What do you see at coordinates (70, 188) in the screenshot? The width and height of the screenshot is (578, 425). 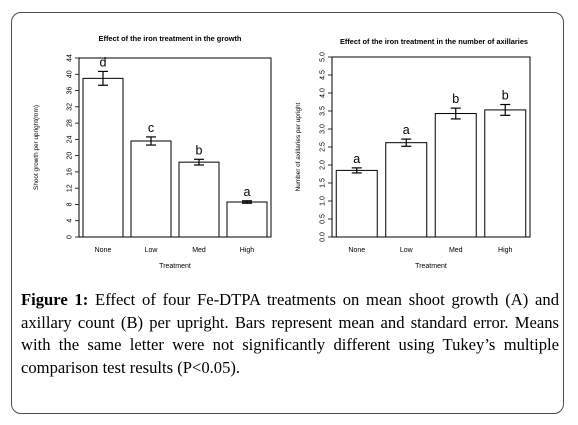 I see `chart1-y-tick-label: 12` at bounding box center [70, 188].